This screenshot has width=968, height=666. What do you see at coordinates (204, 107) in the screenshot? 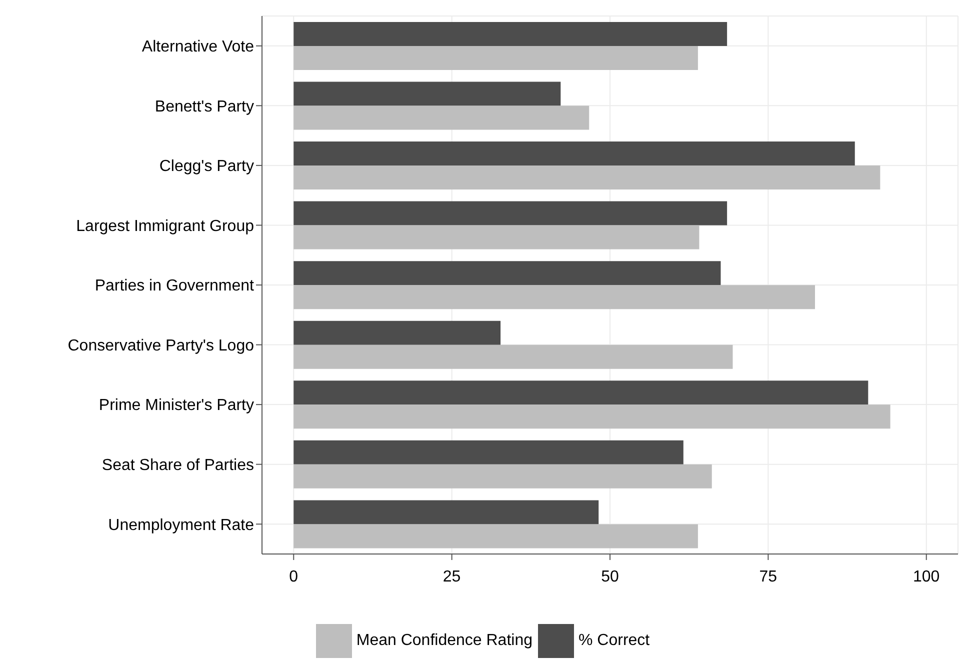
I see `y-tick-label: Benett's Party` at bounding box center [204, 107].